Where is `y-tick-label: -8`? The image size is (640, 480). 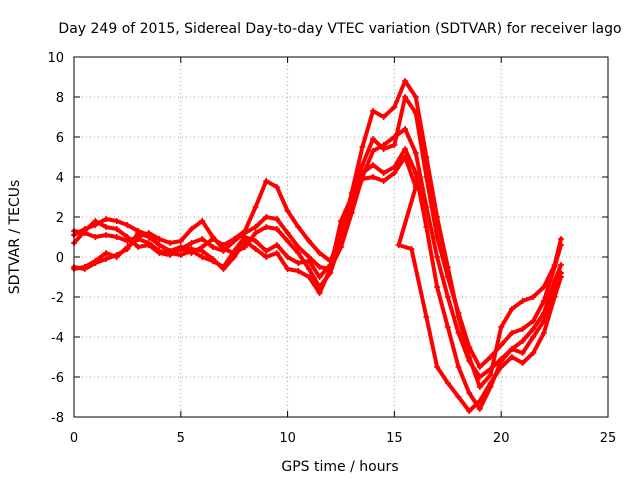
y-tick-label: -8 is located at coordinates (57, 418).